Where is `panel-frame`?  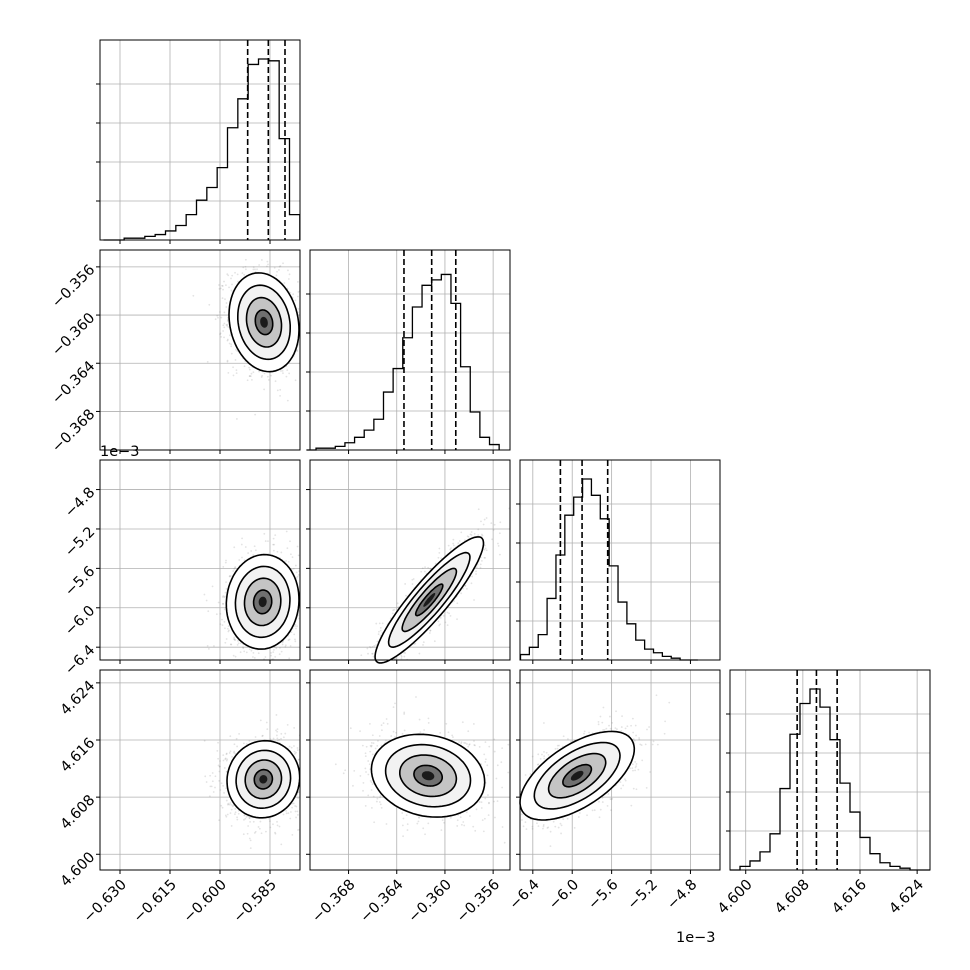
panel-frame is located at coordinates (200, 140).